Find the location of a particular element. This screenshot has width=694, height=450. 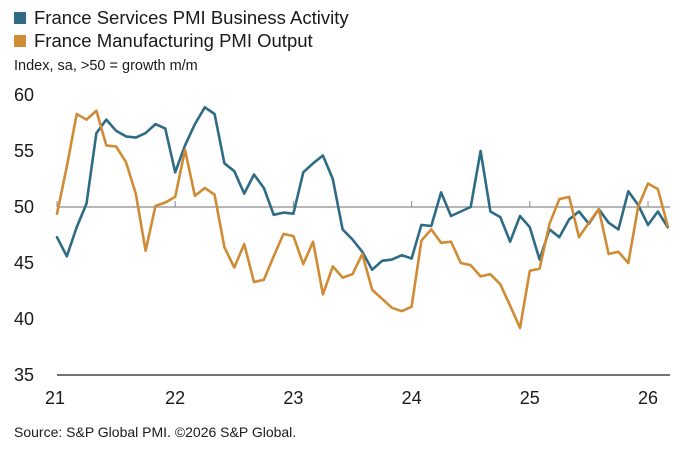

legend-item-manufacturing: France Manufacturing PMI Output is located at coordinates (163, 41).